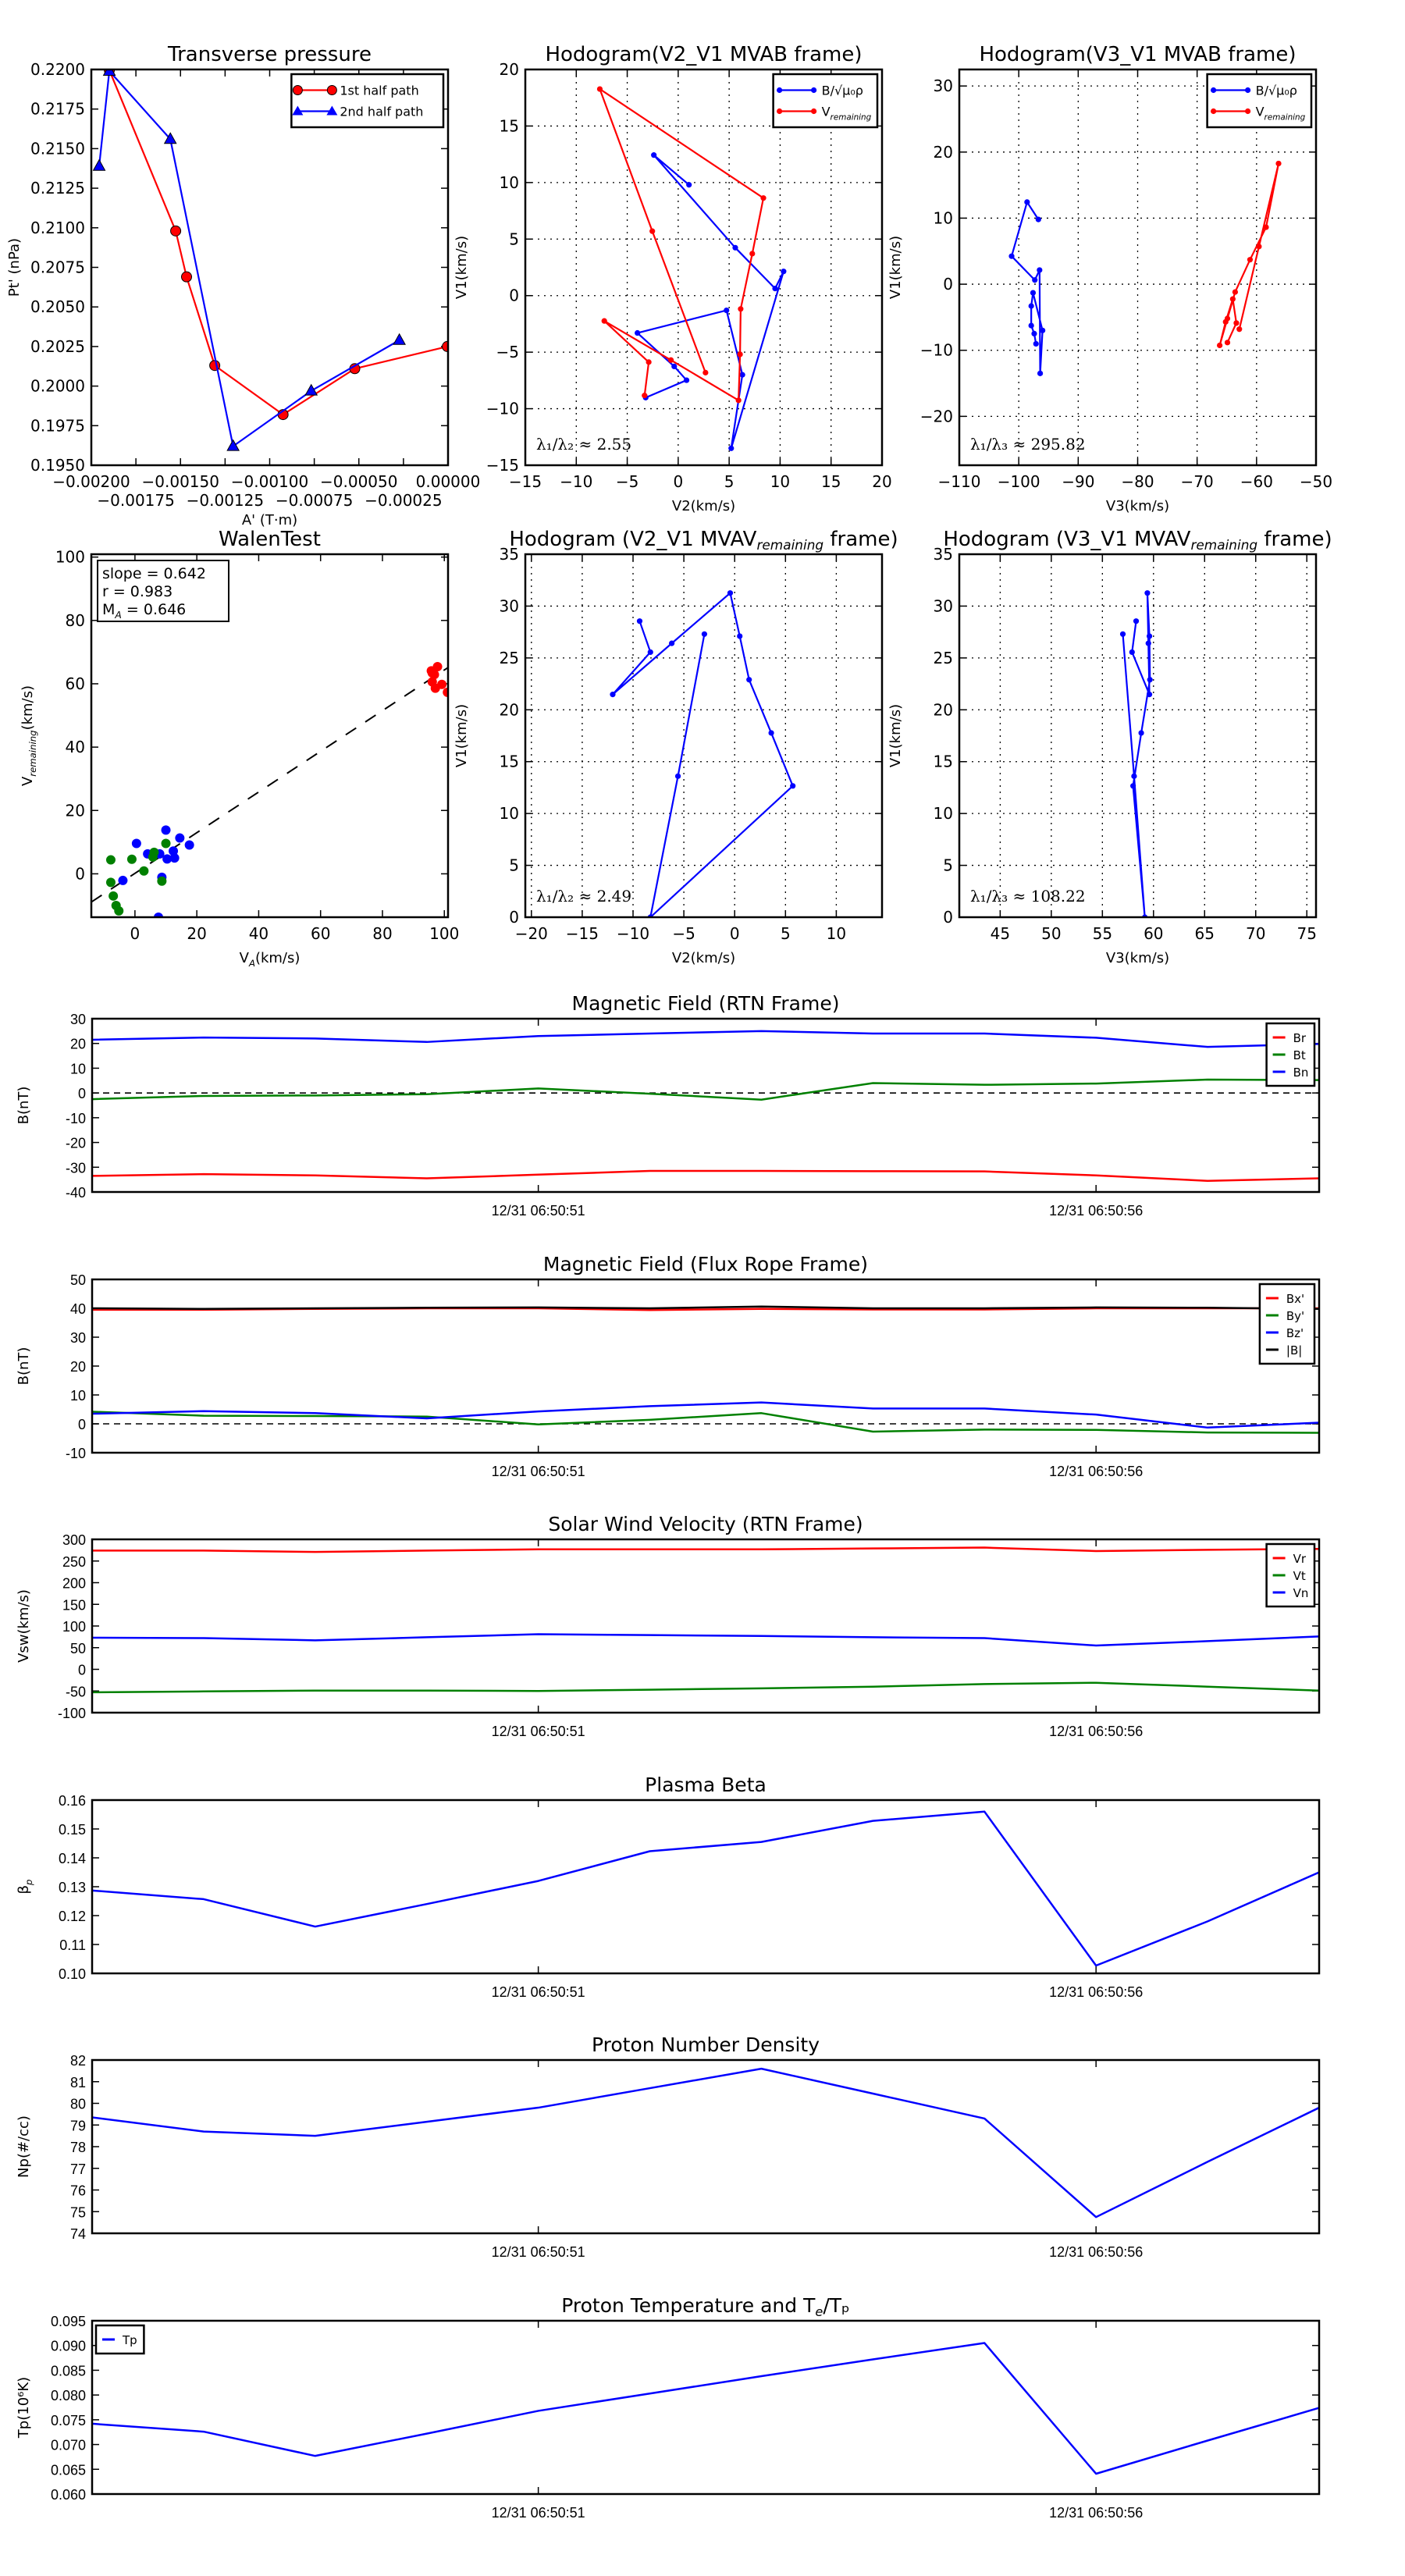  I want to click on stats-box-frame, so click(163, 591).